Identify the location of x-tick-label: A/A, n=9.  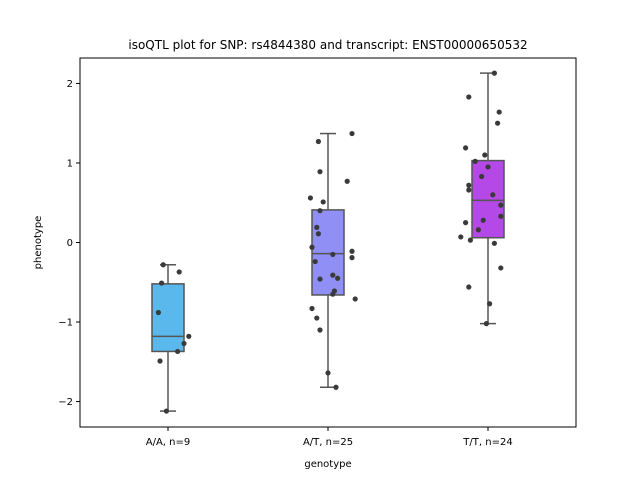
(168, 442).